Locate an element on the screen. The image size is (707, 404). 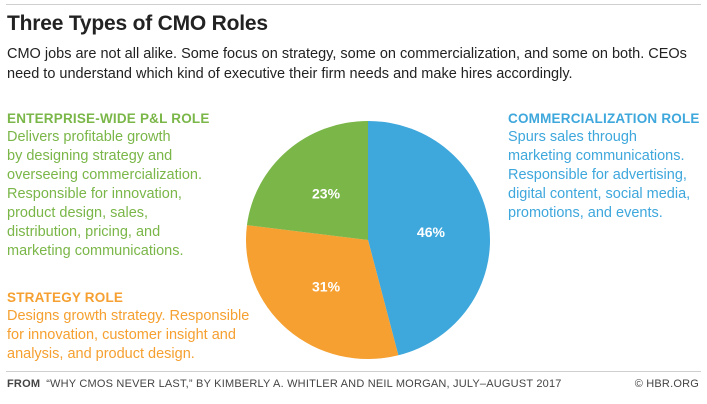
pie-label-enterprise: 23% is located at coordinates (326, 194).